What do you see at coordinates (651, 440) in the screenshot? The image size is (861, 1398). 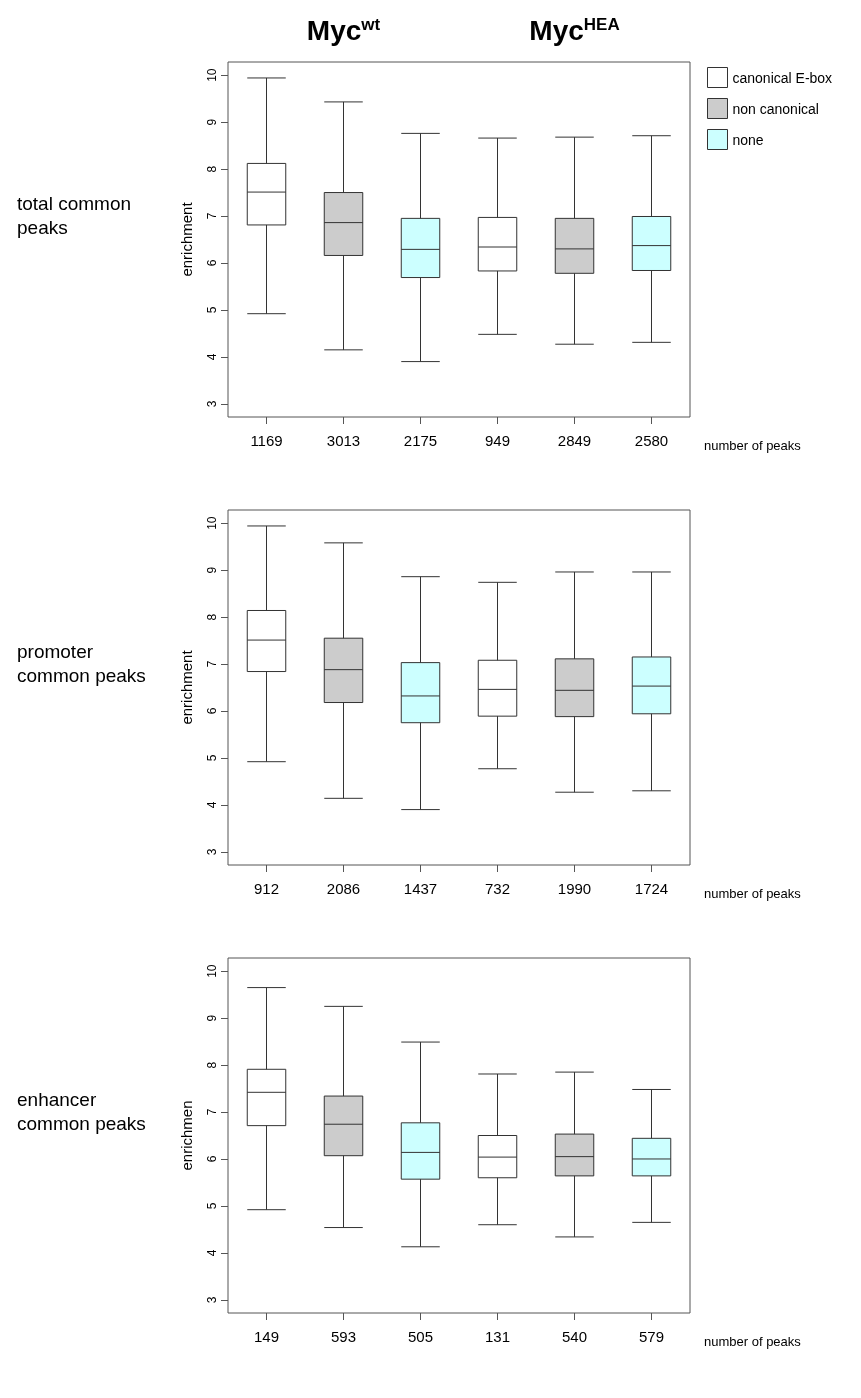 I see `x-tick-label: 2580` at bounding box center [651, 440].